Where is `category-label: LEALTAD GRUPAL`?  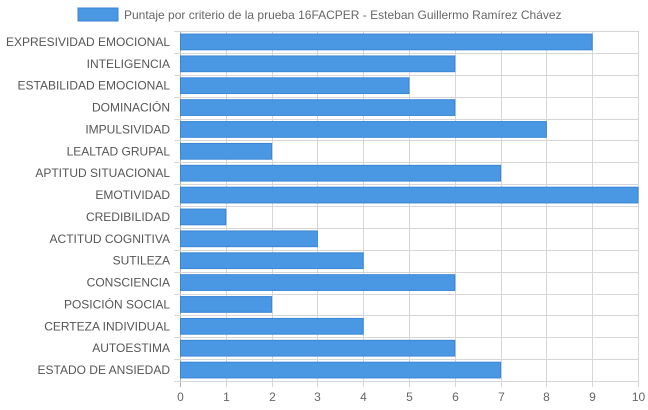 category-label: LEALTAD GRUPAL is located at coordinates (119, 151).